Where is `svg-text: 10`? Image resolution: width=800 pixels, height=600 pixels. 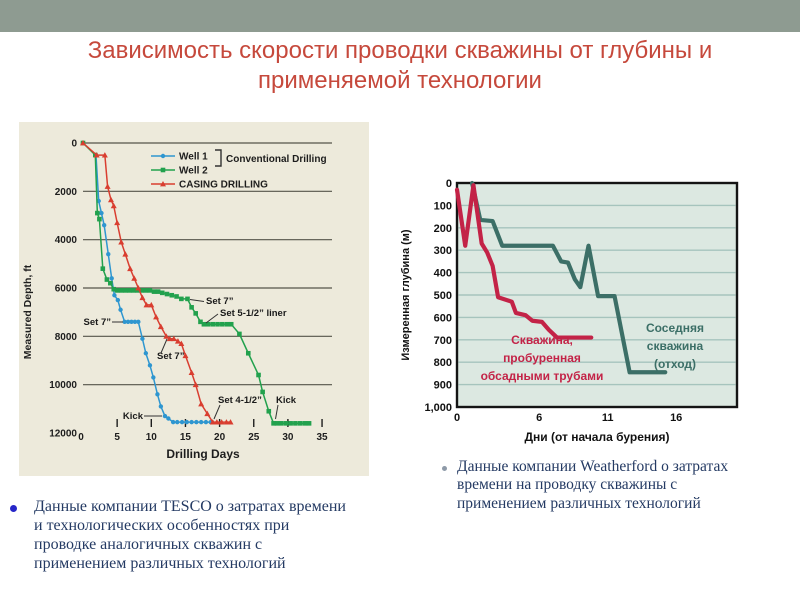 svg-text: 10 is located at coordinates (152, 437).